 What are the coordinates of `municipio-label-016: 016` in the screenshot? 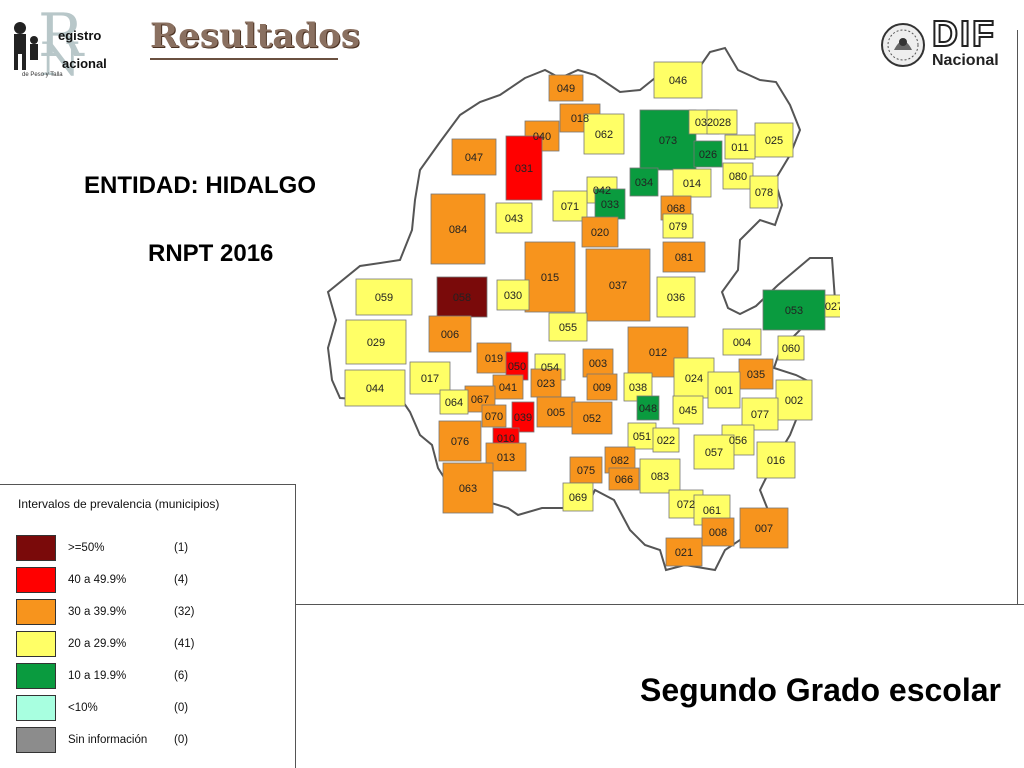 It's located at (776, 461).